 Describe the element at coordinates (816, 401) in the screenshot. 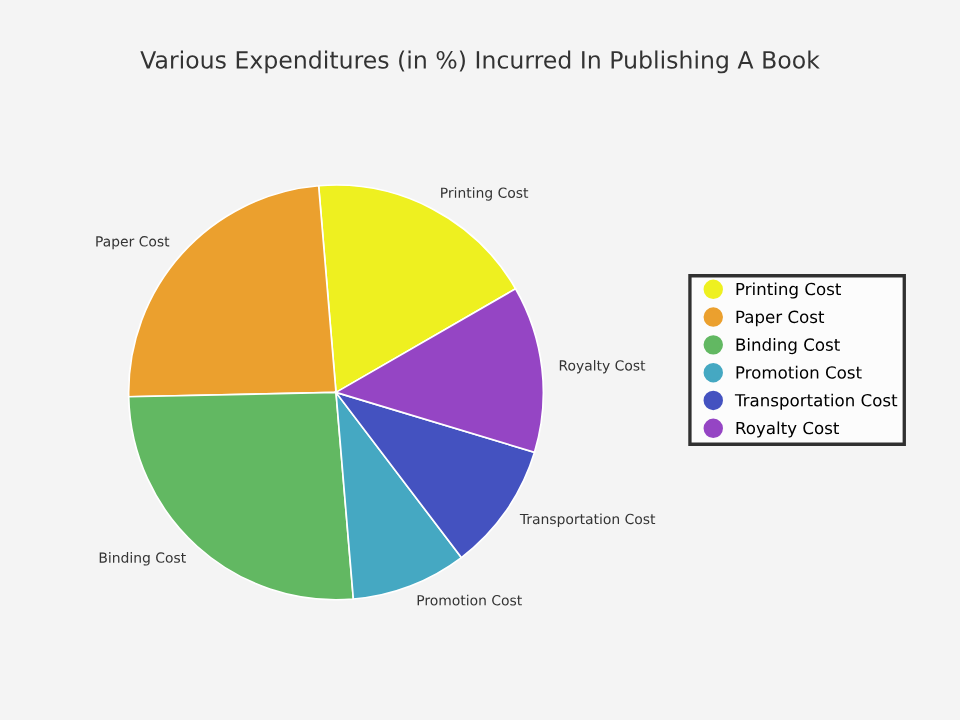

I see `legend-label: Transportation Cost` at that location.